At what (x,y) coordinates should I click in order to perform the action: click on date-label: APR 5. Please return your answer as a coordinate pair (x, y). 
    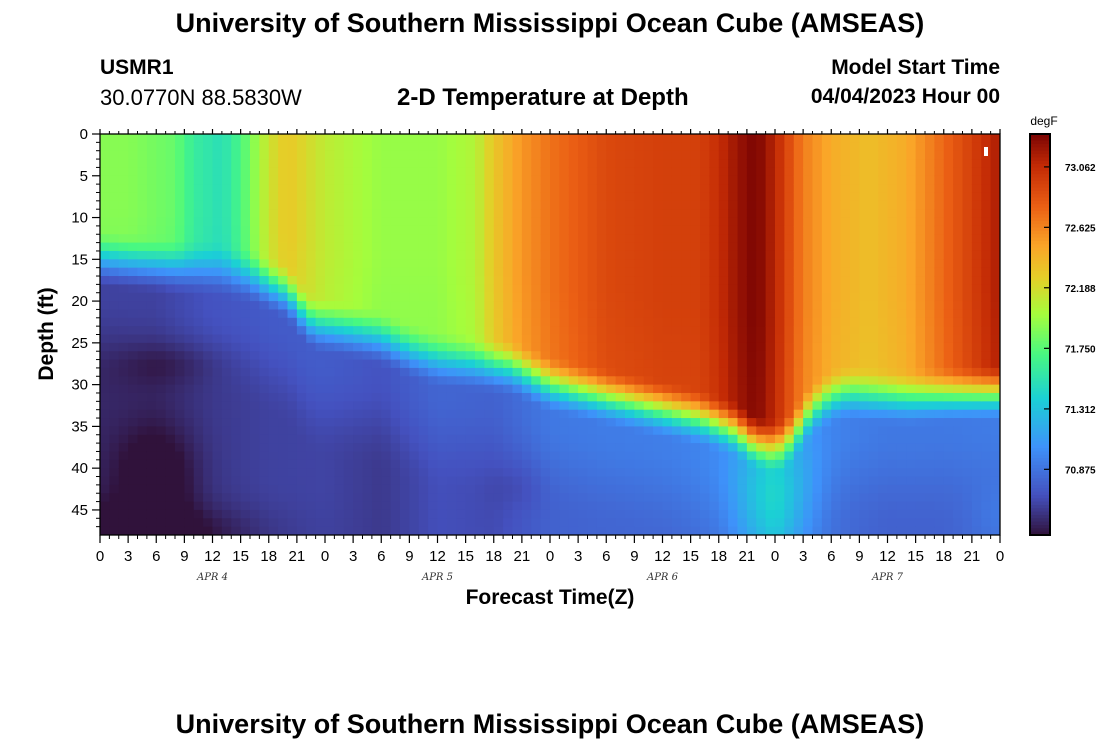
    Looking at the image, I should click on (437, 577).